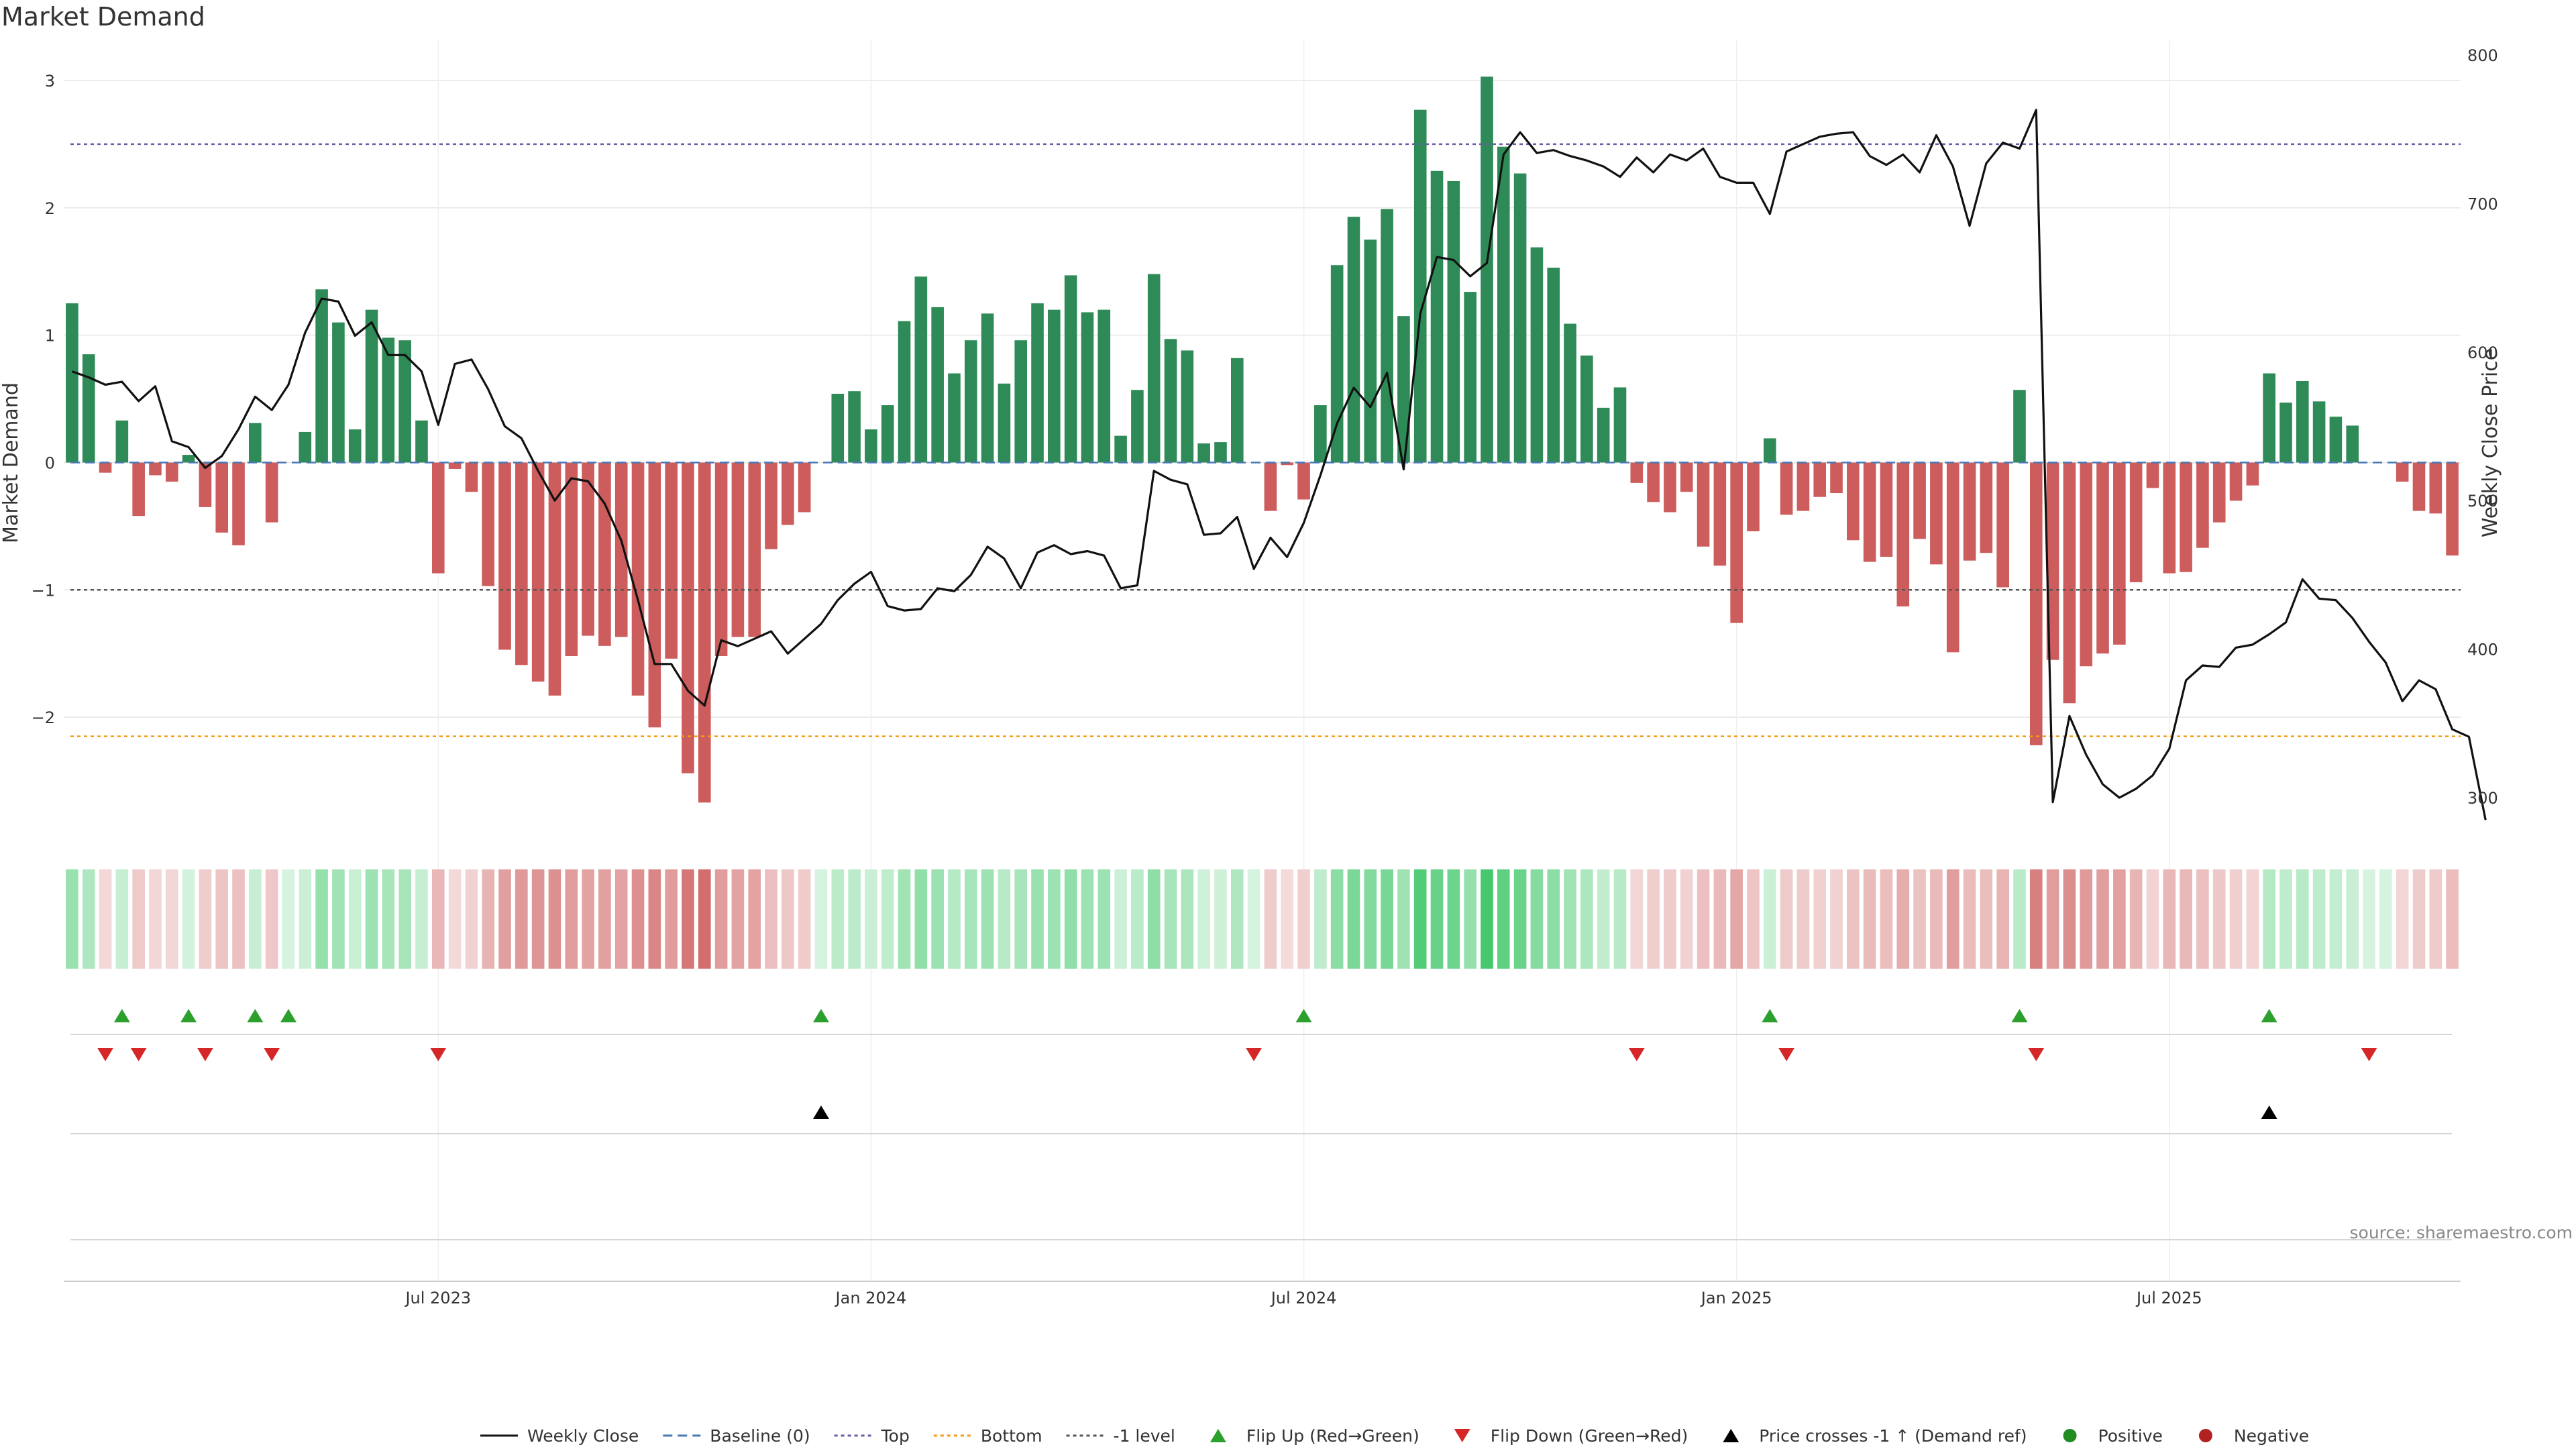  I want to click on x-tick-label: Jul 2024, so click(1303, 1298).